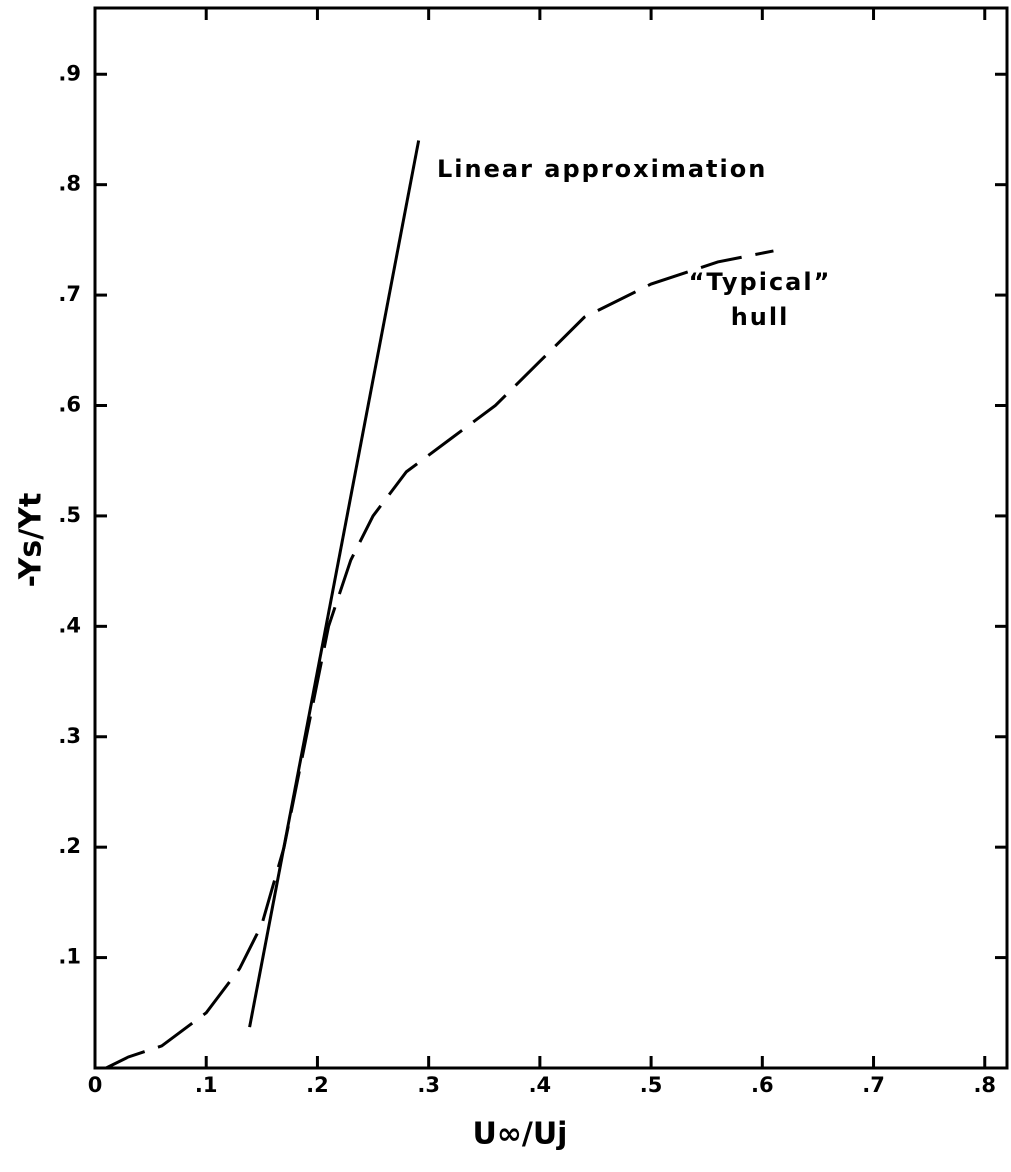  Describe the element at coordinates (602, 169) in the screenshot. I see `annotation: Linear approximation` at that location.